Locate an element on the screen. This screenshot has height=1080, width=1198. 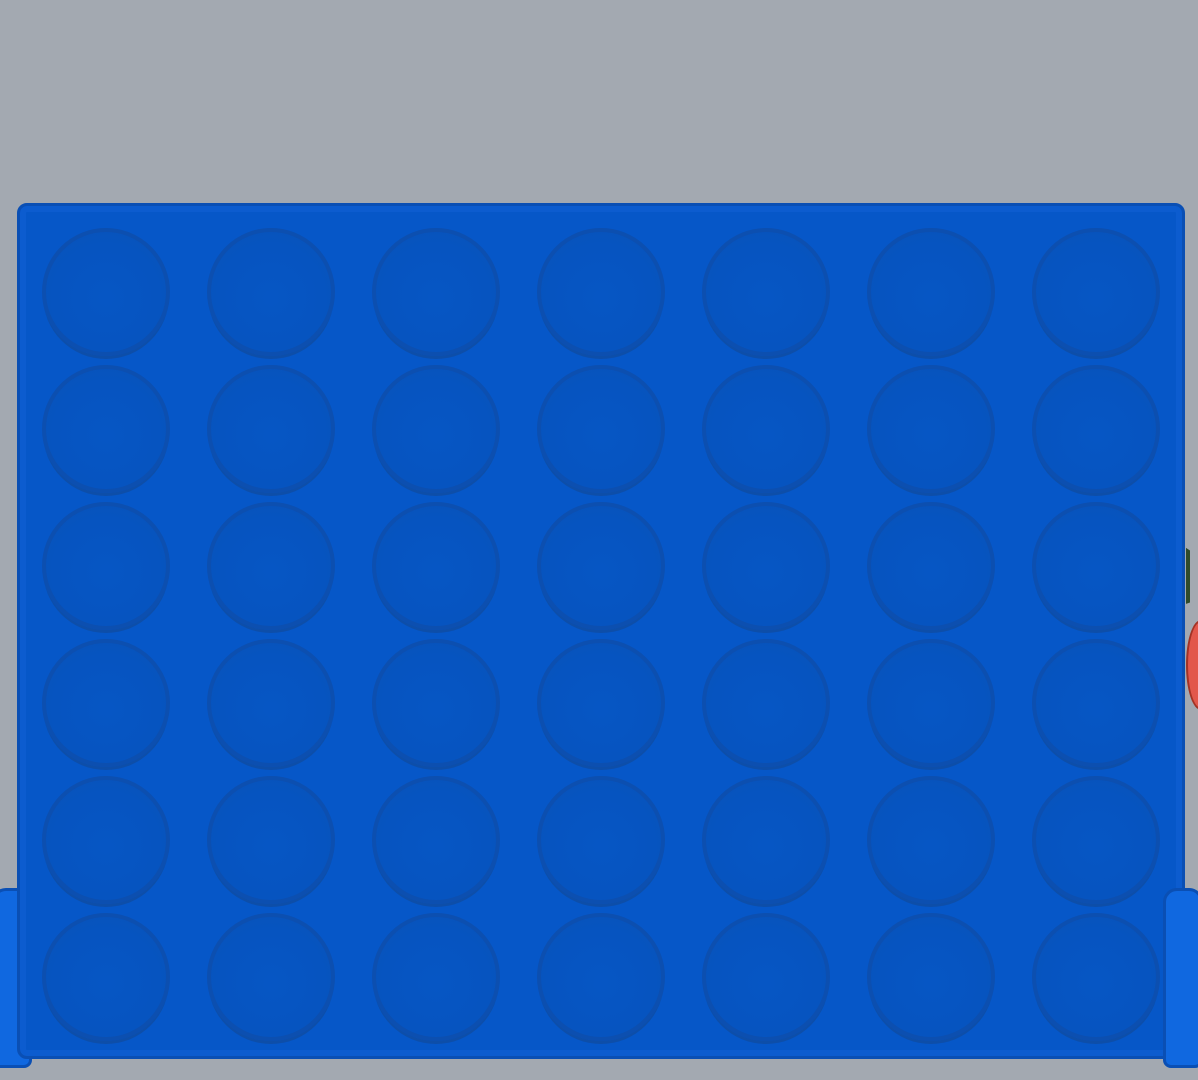
board-slot-r3-c2 is located at coordinates (271, 566).